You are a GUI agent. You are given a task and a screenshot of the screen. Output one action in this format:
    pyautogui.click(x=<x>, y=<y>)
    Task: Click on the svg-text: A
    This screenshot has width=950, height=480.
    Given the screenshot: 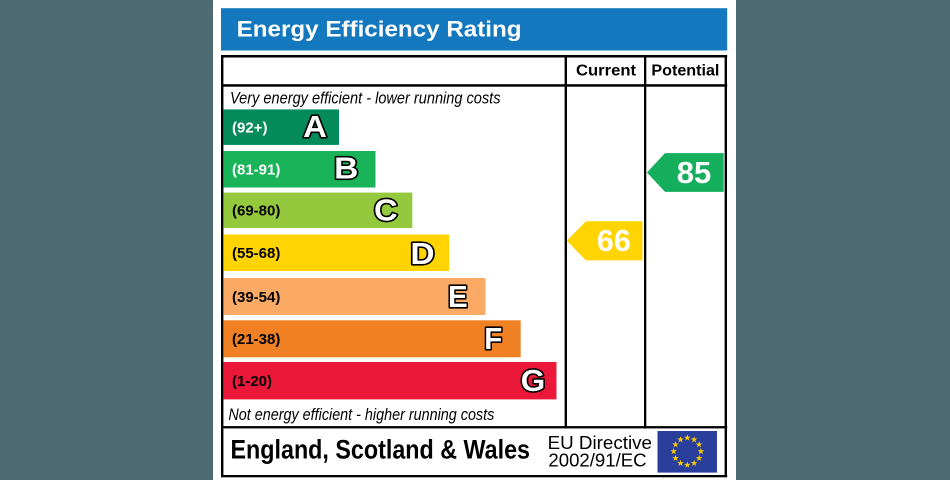 What is the action you would take?
    pyautogui.click(x=315, y=126)
    